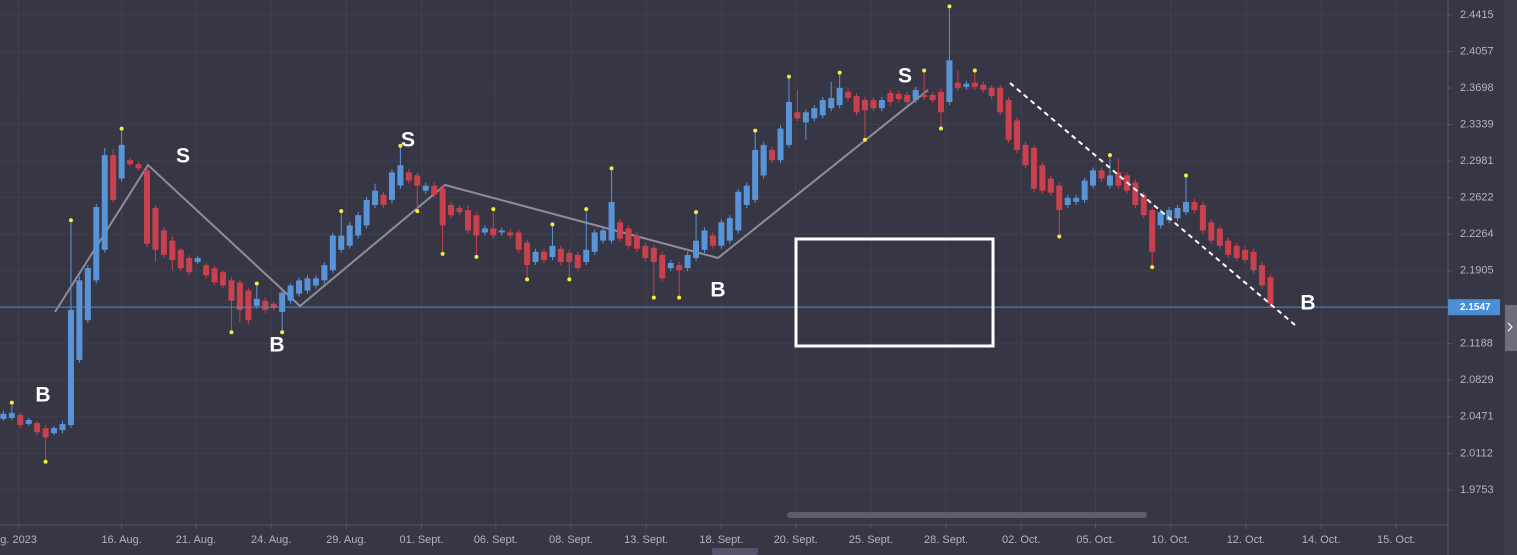  What do you see at coordinates (1510, 277) in the screenshot?
I see `side-panel` at bounding box center [1510, 277].